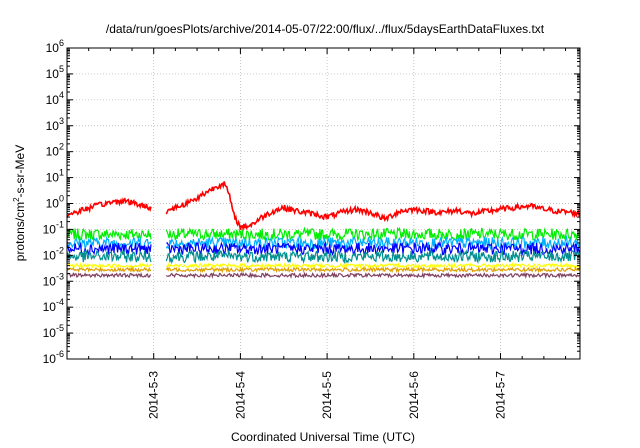 This screenshot has height=448, width=640. I want to click on y-tick-label: 10⁻⁴, so click(53, 305).